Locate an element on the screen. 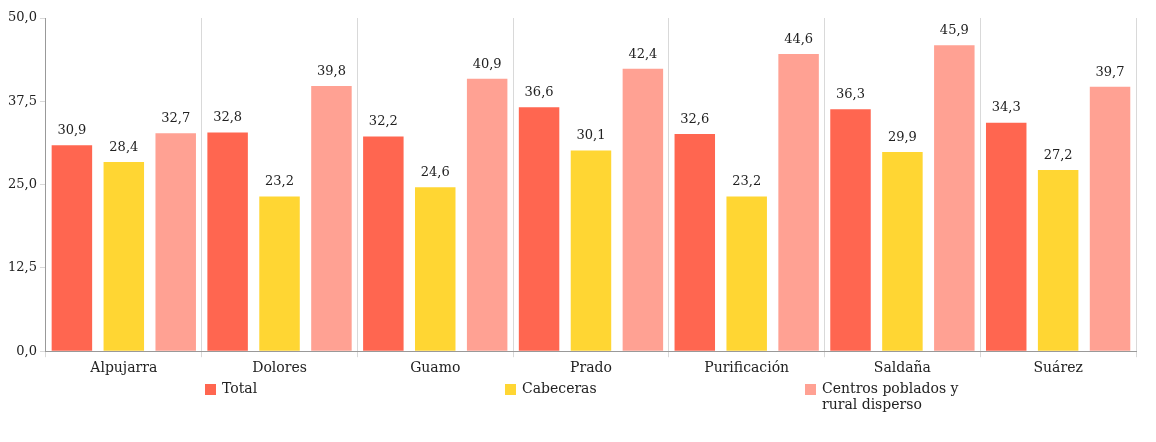 This screenshot has height=442, width=1156. data-label: 36,6 is located at coordinates (539, 92).